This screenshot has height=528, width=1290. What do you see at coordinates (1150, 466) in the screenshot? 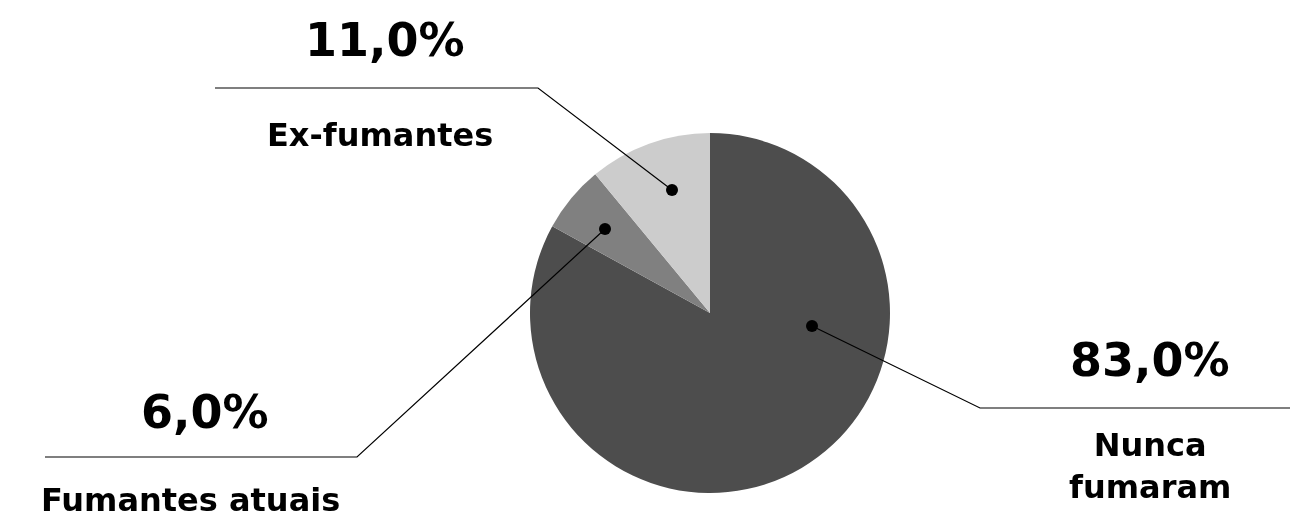
I see `slice-label: Nunca fumaram` at bounding box center [1150, 466].